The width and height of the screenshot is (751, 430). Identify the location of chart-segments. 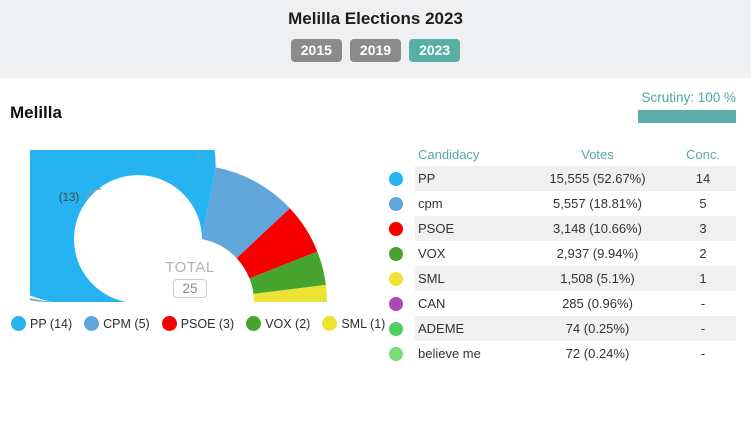
(178, 226).